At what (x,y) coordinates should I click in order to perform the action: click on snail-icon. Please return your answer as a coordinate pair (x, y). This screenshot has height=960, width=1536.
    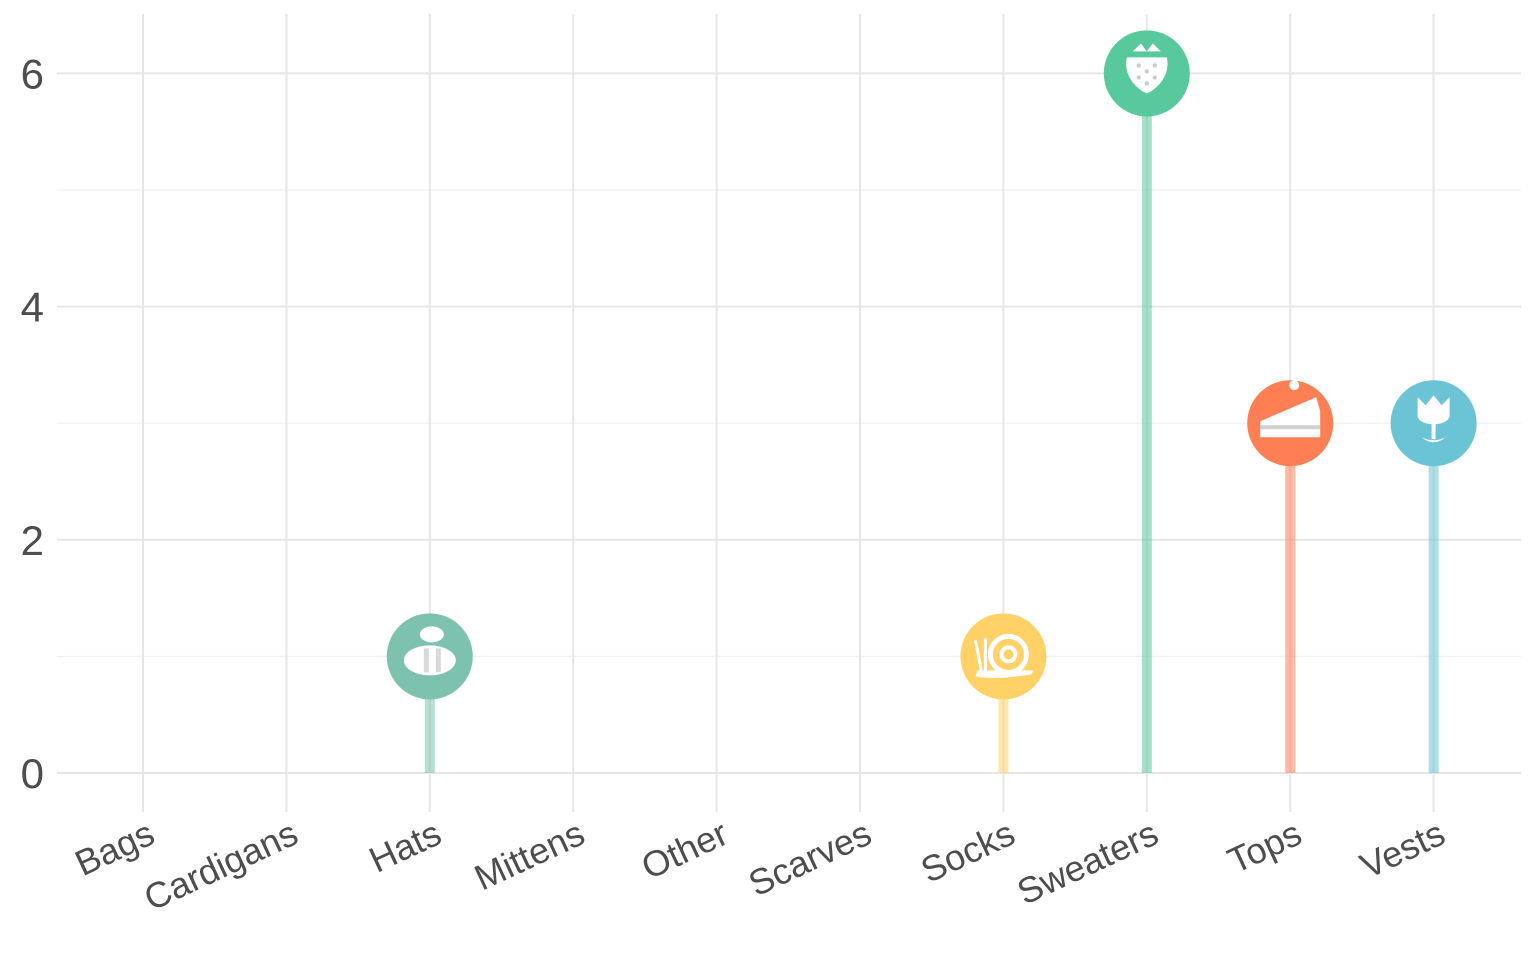
    Looking at the image, I should click on (1003, 655).